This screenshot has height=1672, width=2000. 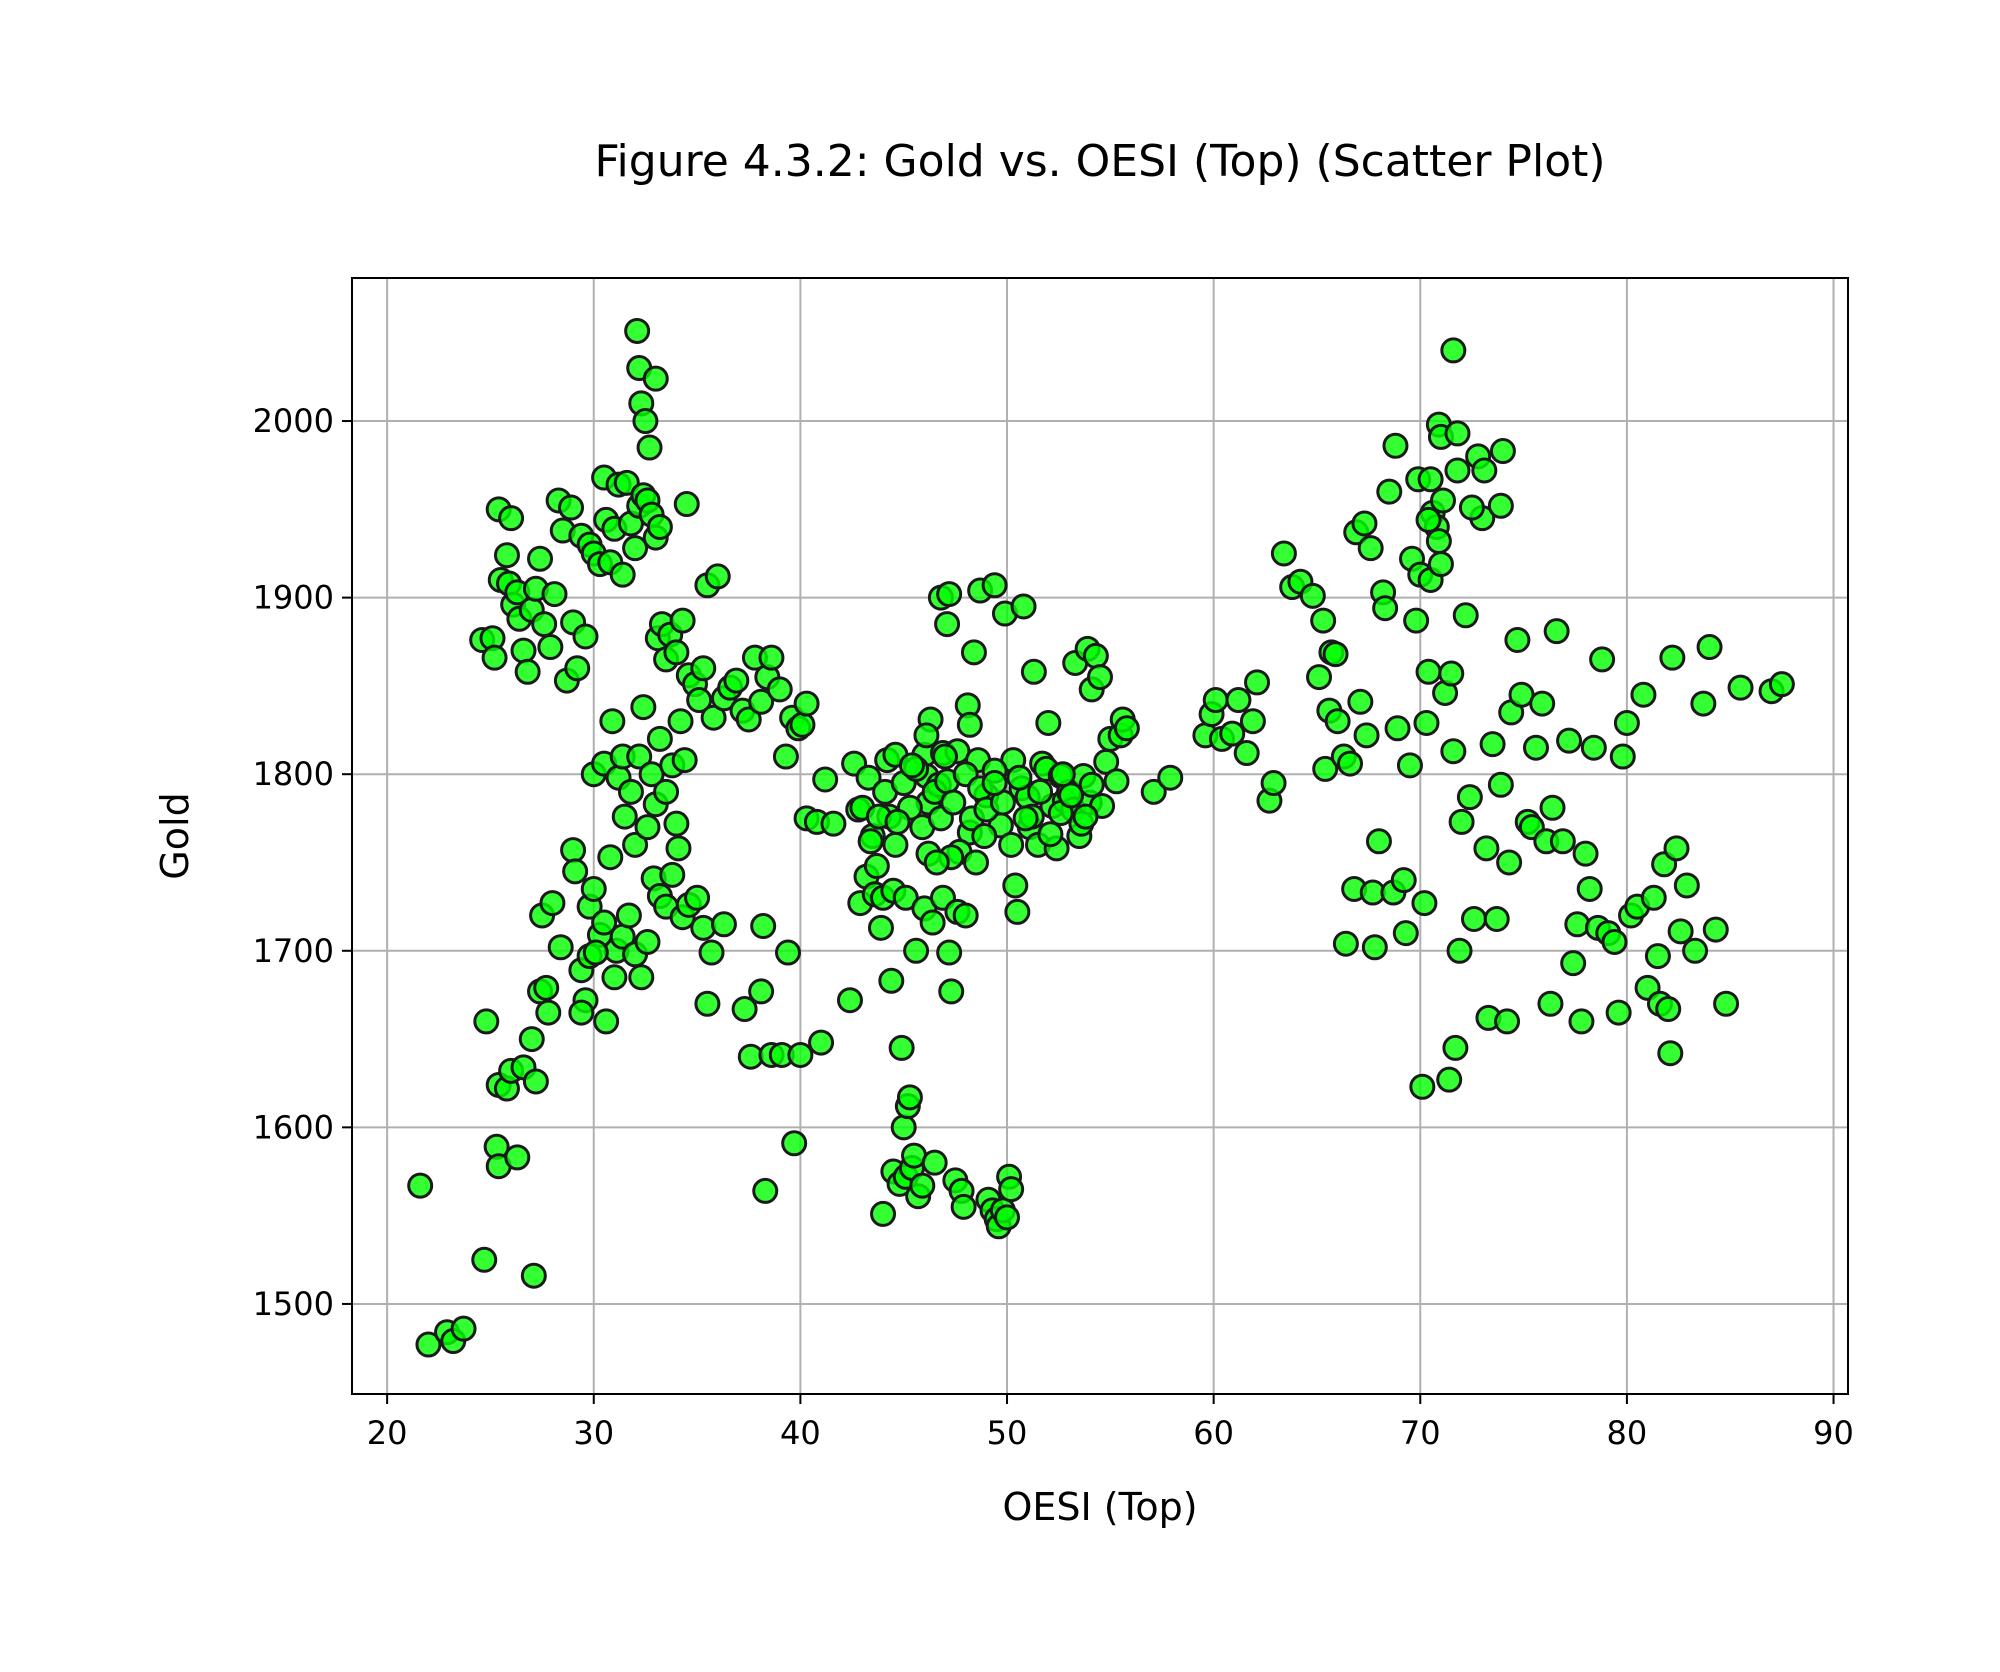 I want to click on y-axis-label: Gold, so click(x=175, y=835).